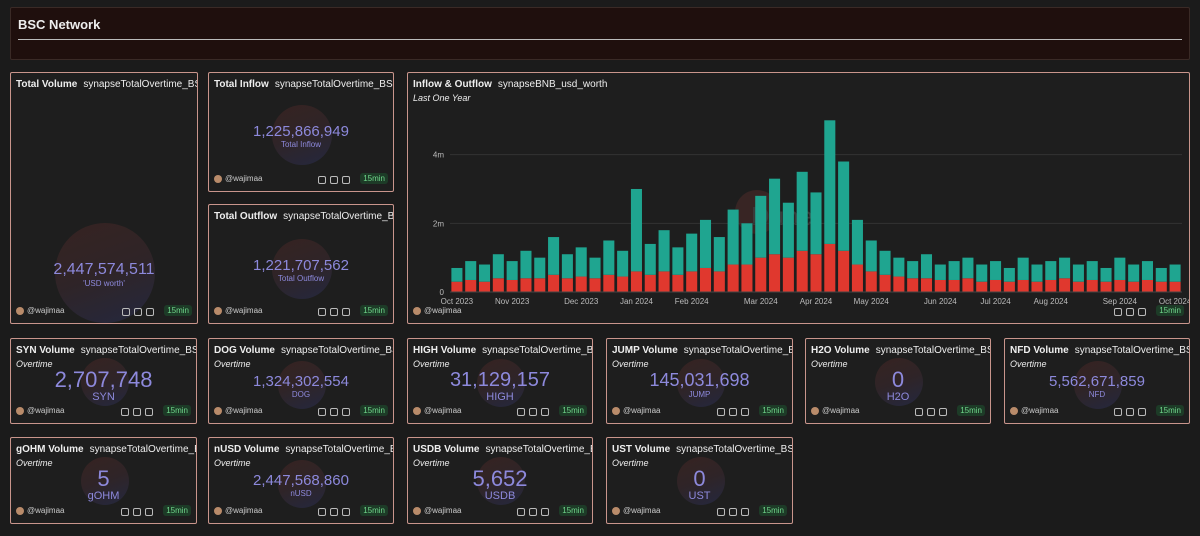 The height and width of the screenshot is (536, 1200). Describe the element at coordinates (699, 511) in the screenshot. I see `card-footer: @wajimaa 15min` at that location.